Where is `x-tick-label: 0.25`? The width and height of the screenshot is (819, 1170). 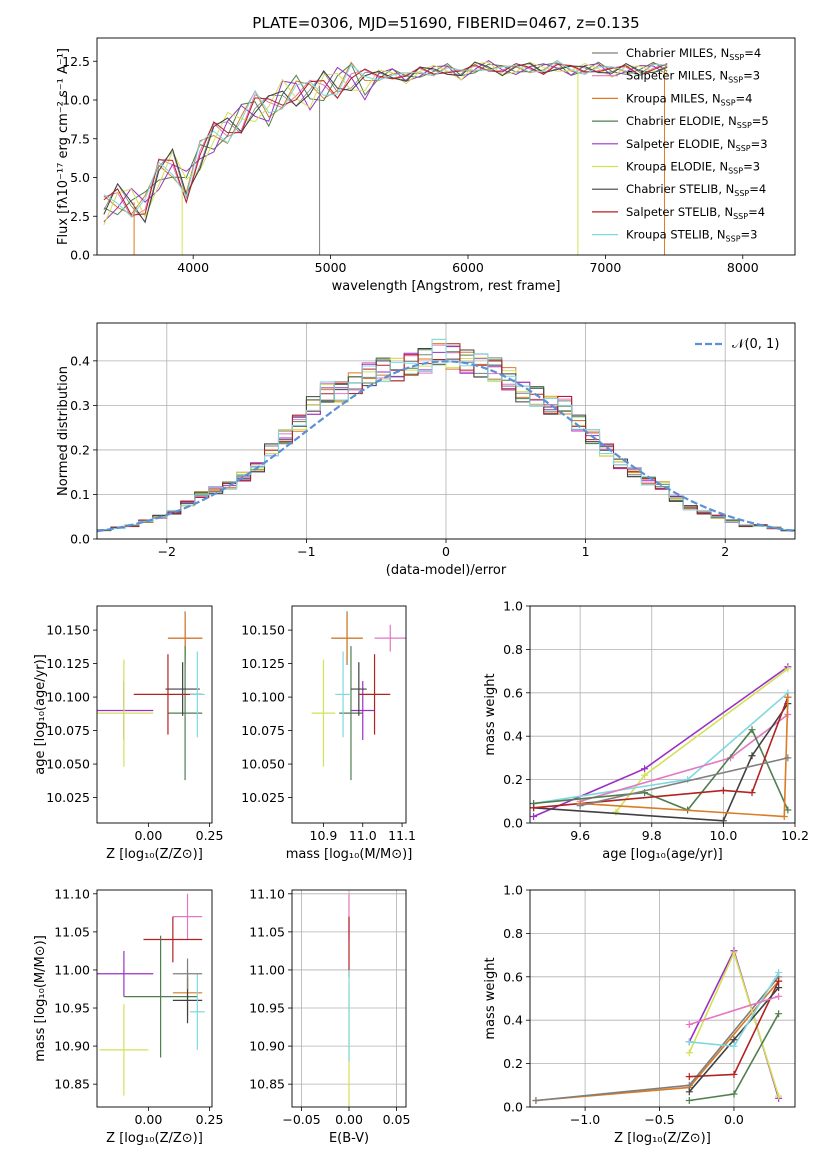 x-tick-label: 0.25 is located at coordinates (210, 835).